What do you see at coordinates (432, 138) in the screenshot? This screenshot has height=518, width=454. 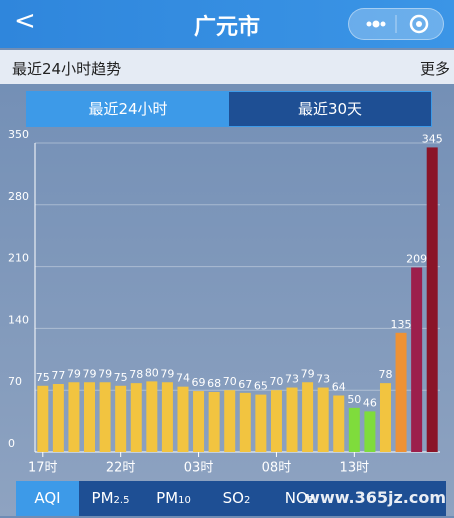 I see `value-label: 345` at bounding box center [432, 138].